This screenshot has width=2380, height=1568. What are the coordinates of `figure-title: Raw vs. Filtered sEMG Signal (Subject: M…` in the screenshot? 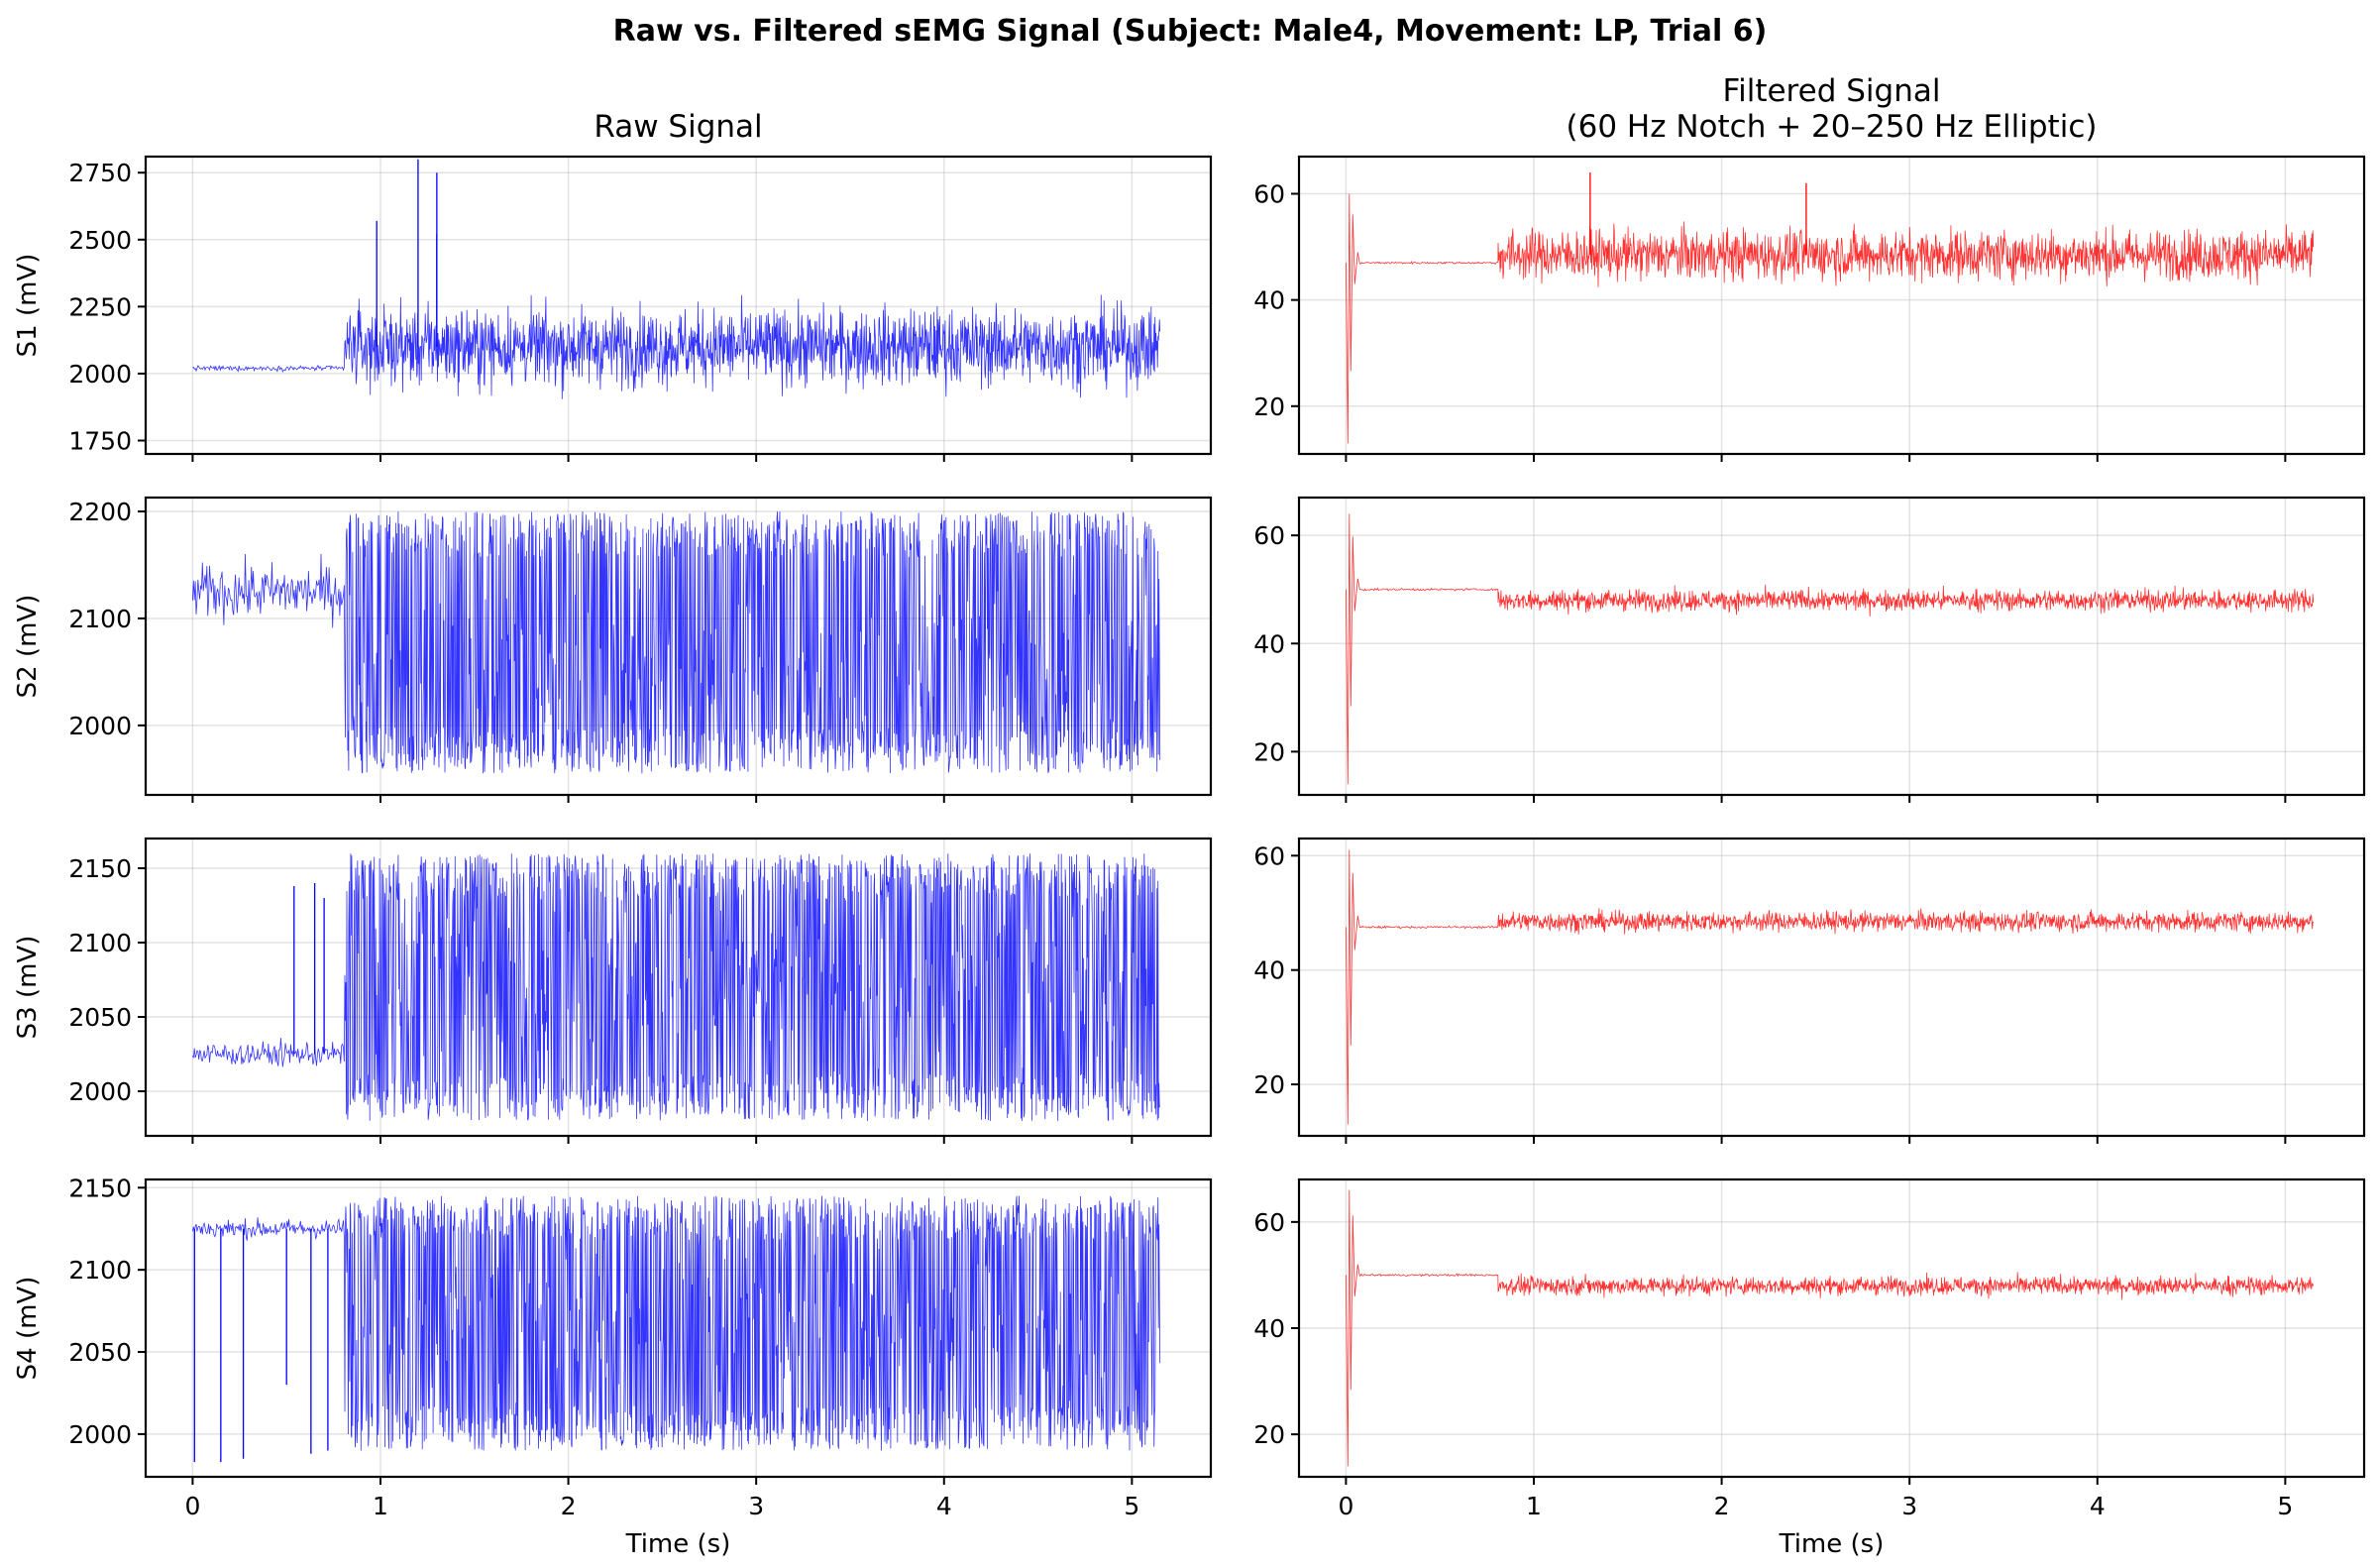 It's located at (1190, 31).